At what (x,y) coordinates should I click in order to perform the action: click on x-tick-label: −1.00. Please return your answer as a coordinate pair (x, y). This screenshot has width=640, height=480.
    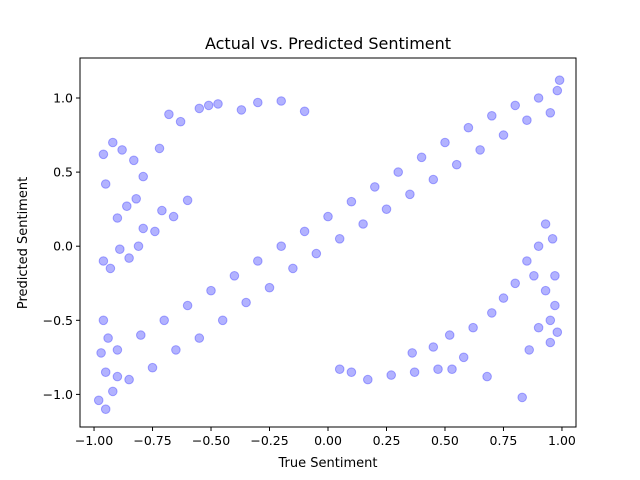
    Looking at the image, I should click on (94, 440).